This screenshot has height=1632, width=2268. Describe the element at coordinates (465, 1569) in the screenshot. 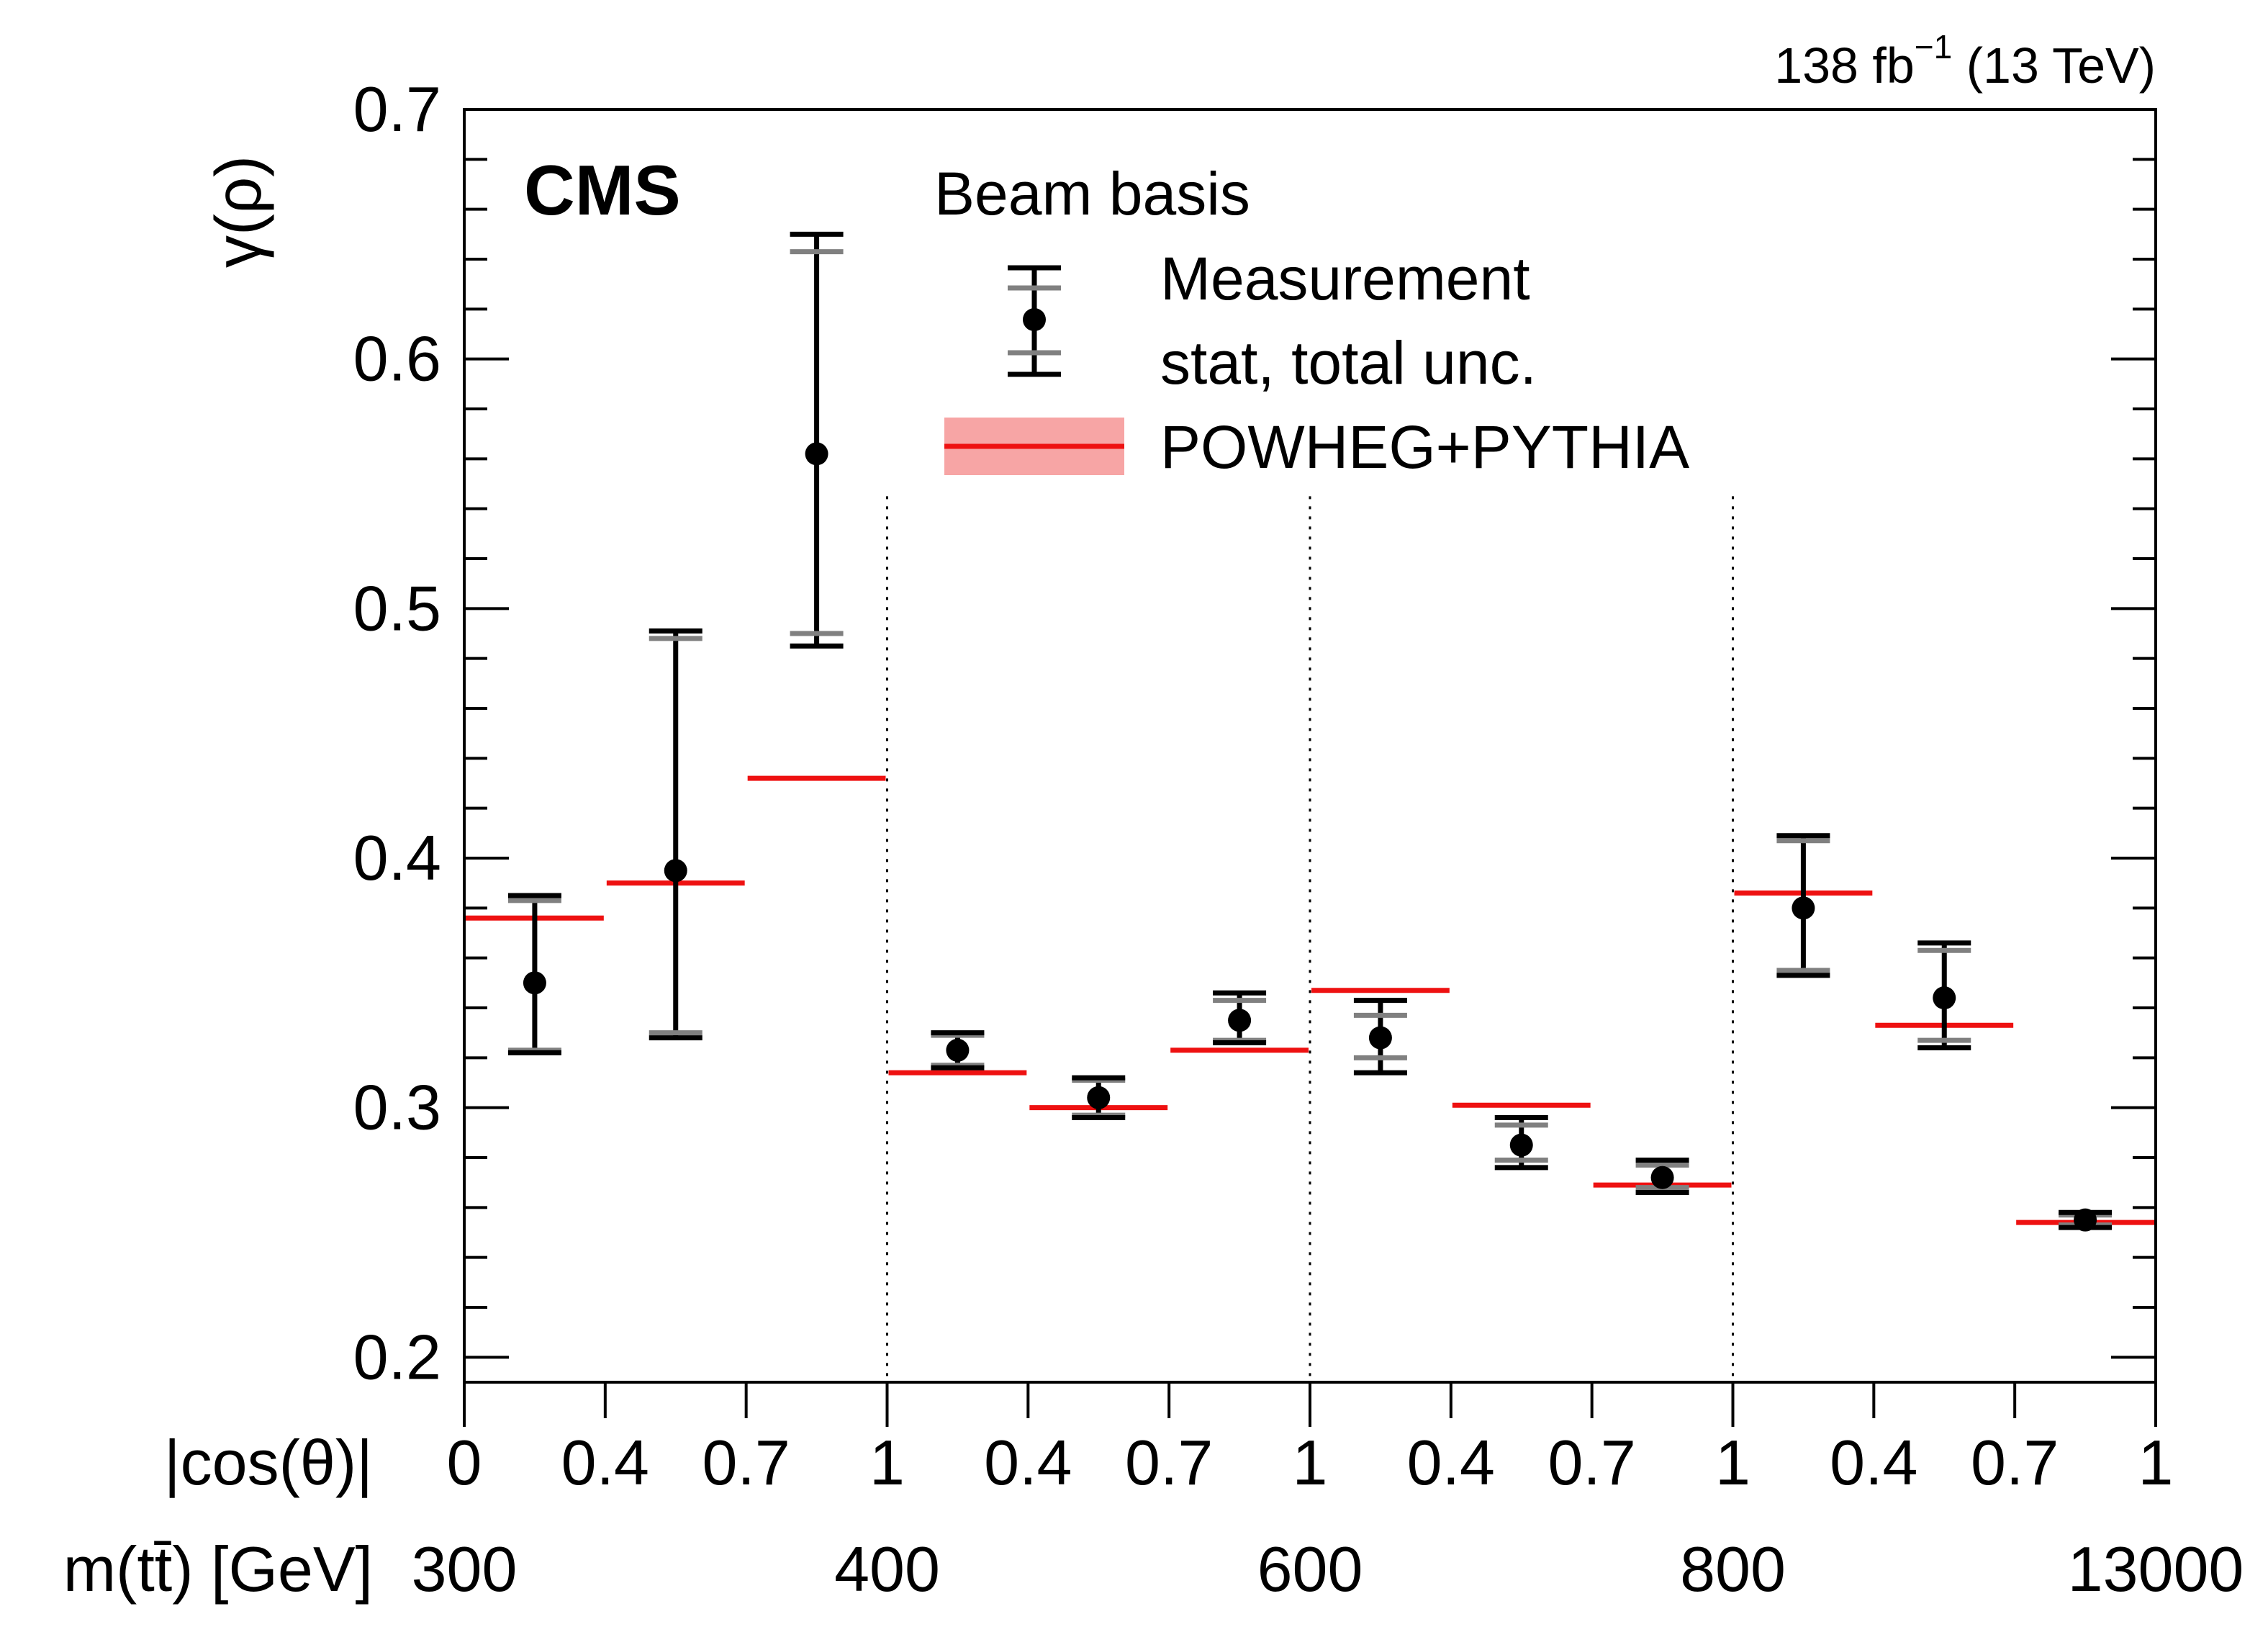

I see `x-tick-label-mtt: 300` at that location.